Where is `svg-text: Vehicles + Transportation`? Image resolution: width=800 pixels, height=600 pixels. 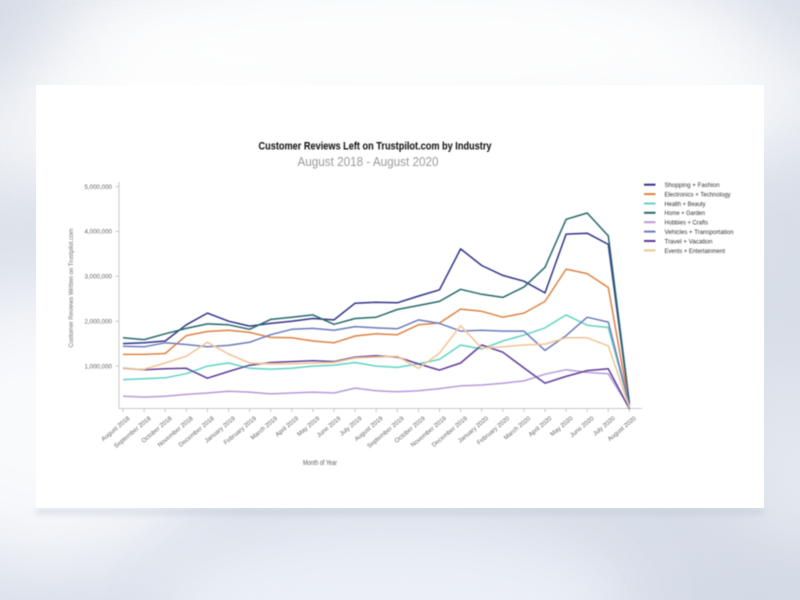
svg-text: Vehicles + Transportation is located at coordinates (699, 232).